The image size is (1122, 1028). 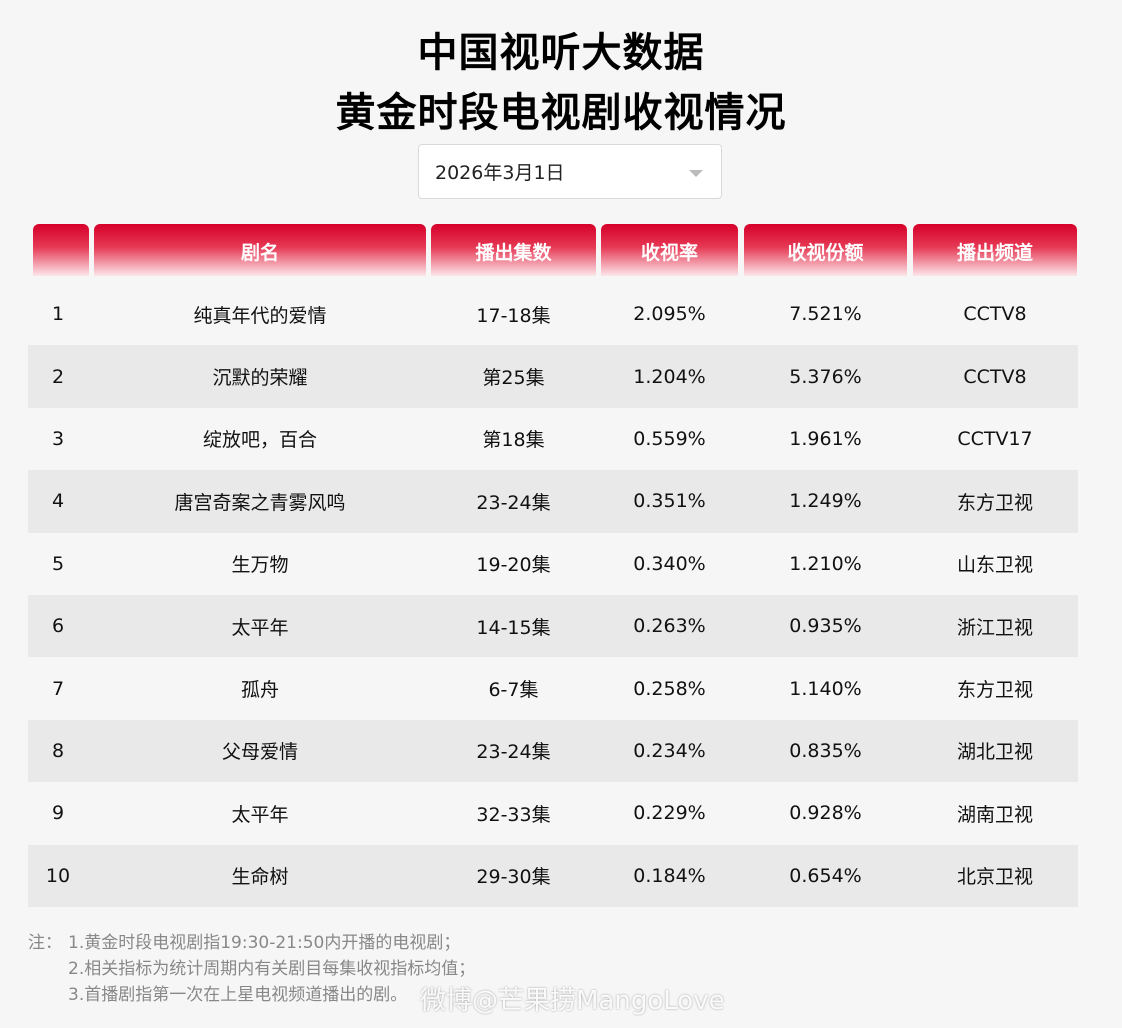 I want to click on share-cell: 0.835%, so click(x=825, y=750).